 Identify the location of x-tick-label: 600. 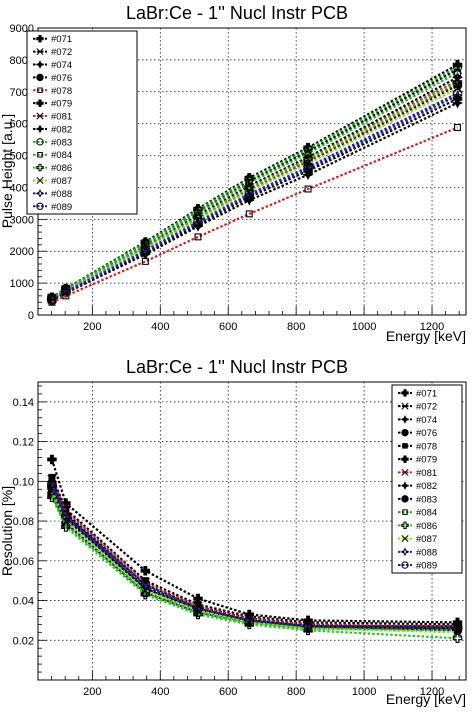
(228, 692).